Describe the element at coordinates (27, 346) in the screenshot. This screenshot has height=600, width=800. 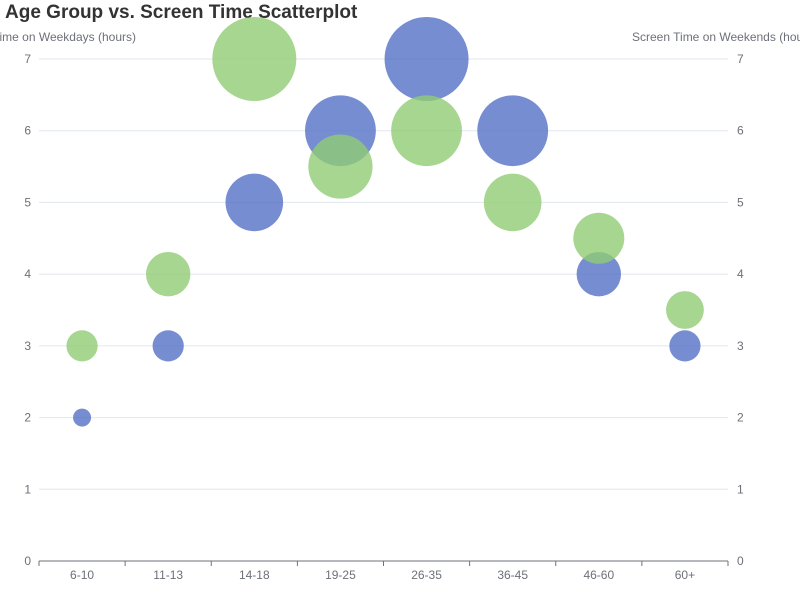
I see `y-left-tick-label: 3` at that location.